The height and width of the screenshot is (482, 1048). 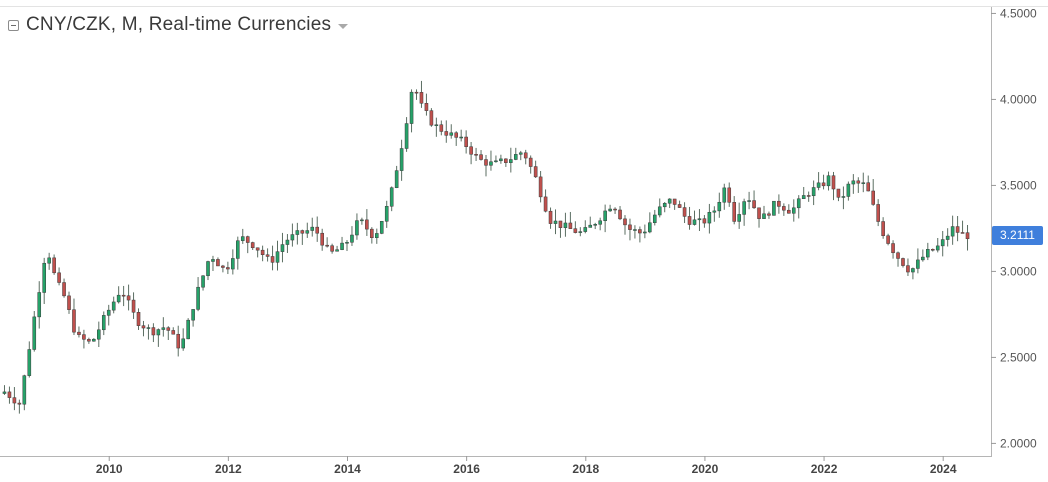 What do you see at coordinates (943, 469) in the screenshot?
I see `time-tick-label: 2024` at bounding box center [943, 469].